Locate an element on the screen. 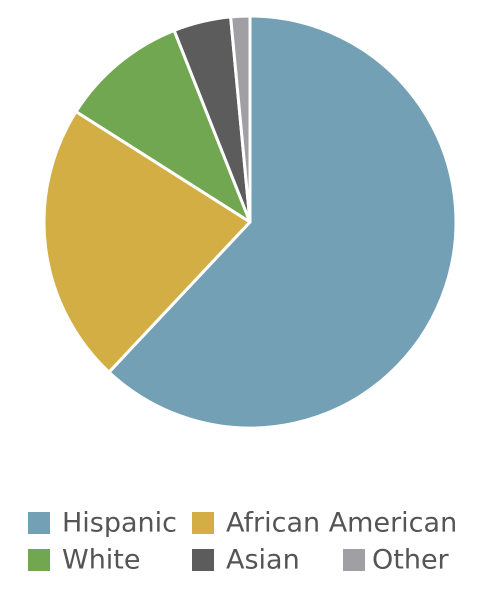 This screenshot has height=590, width=494. legend-label: African American is located at coordinates (341, 523).